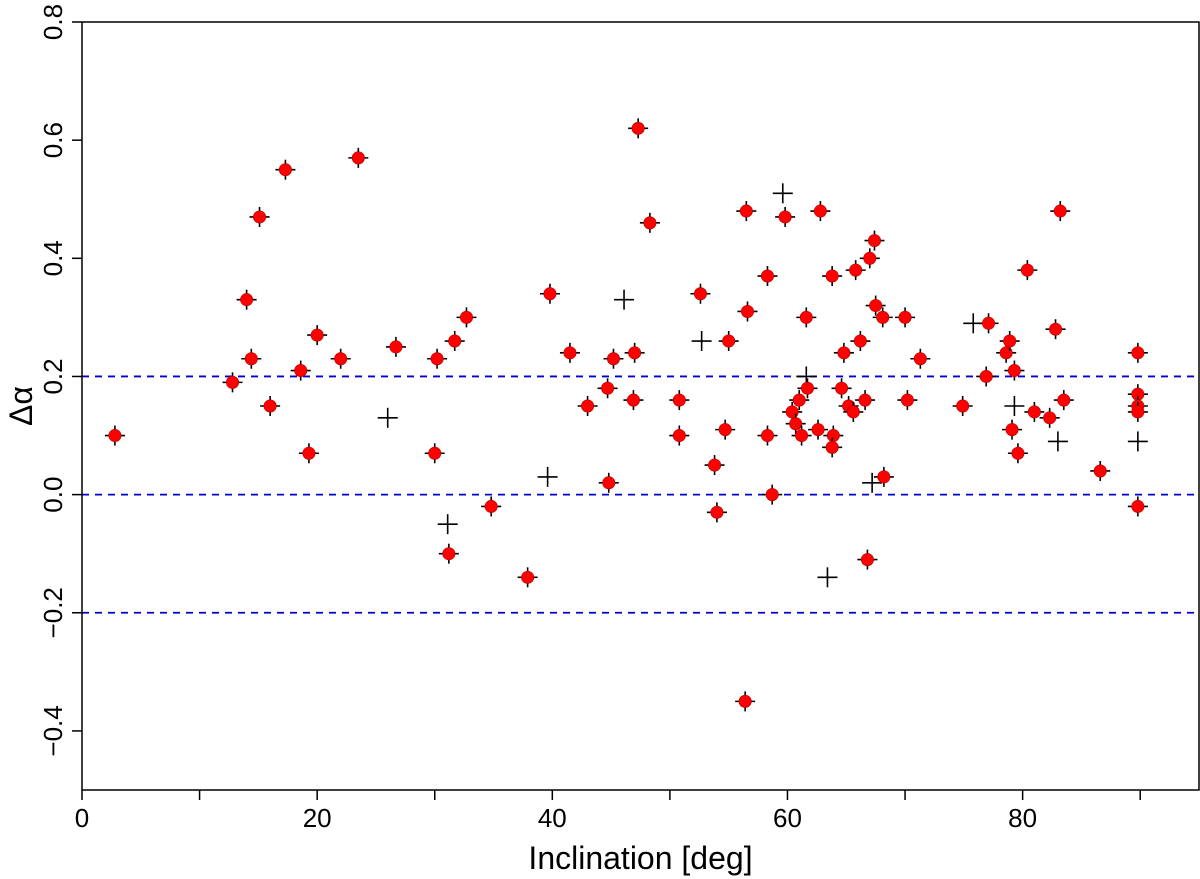 The width and height of the screenshot is (1200, 879). I want to click on y-tick-label: 0.0, so click(53, 495).